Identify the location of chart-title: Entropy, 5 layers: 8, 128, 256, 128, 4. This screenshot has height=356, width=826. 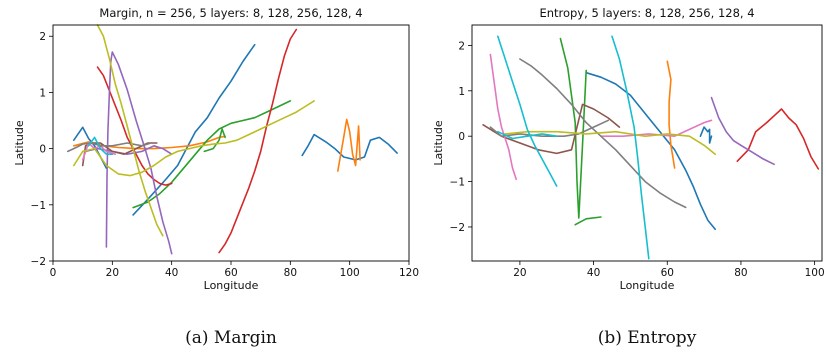
(646, 13).